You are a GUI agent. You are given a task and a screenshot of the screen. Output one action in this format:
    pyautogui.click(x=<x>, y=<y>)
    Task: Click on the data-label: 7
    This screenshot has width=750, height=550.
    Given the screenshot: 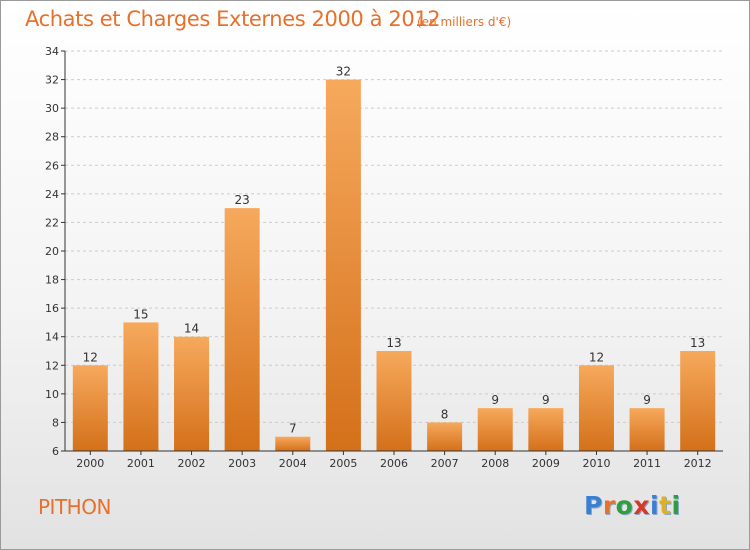 What is the action you would take?
    pyautogui.click(x=293, y=429)
    